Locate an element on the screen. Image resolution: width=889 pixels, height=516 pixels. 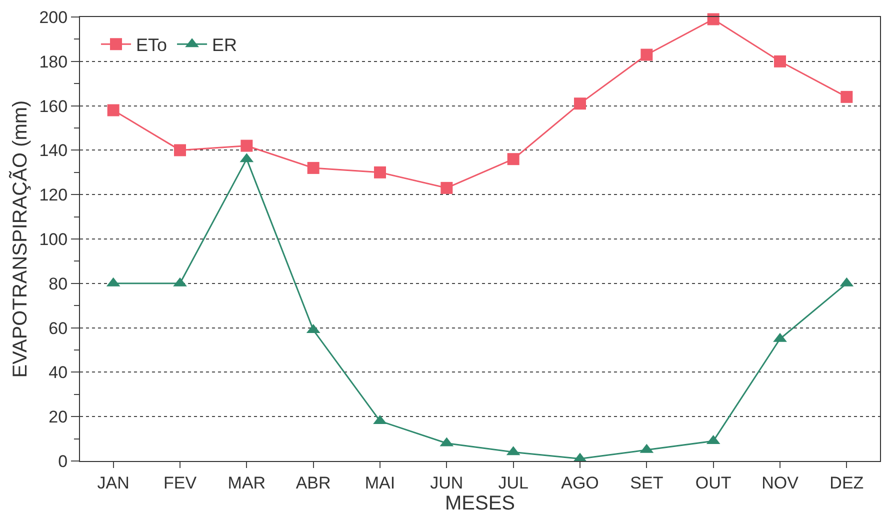
y-tick-label: 60 is located at coordinates (58, 328).